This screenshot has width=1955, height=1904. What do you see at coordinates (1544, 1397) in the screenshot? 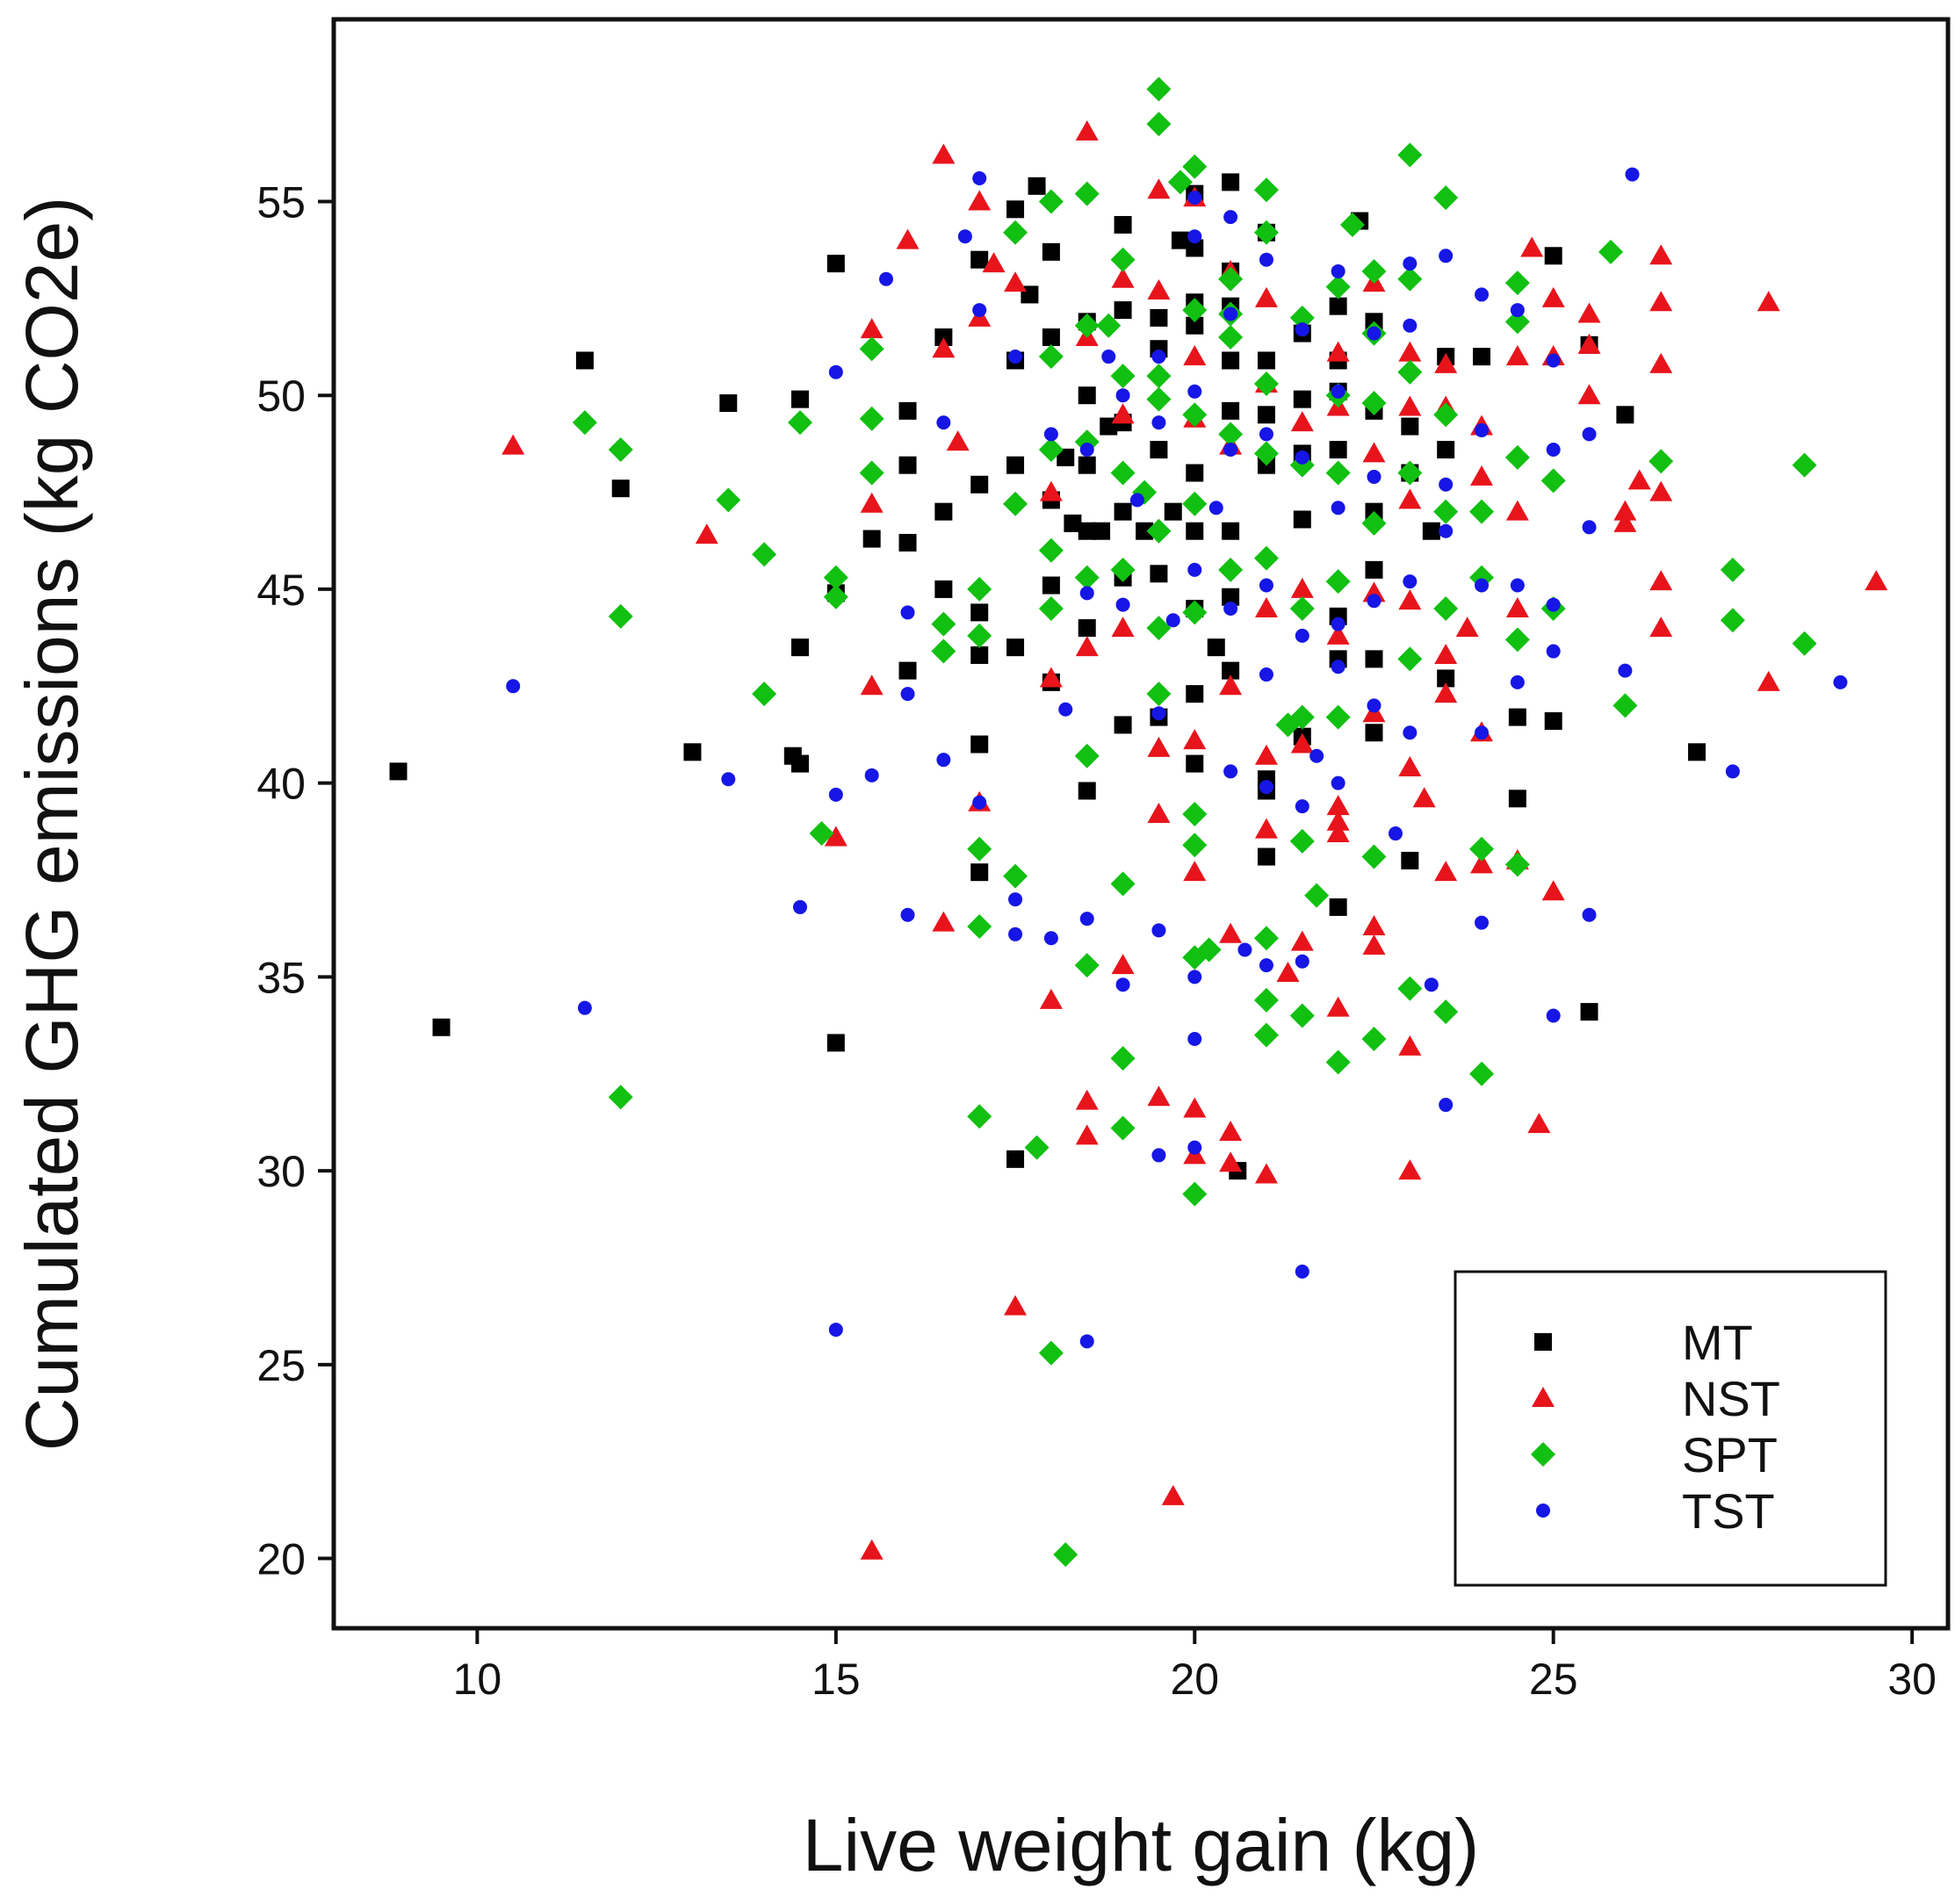
I see `legend-marker-nst` at bounding box center [1544, 1397].